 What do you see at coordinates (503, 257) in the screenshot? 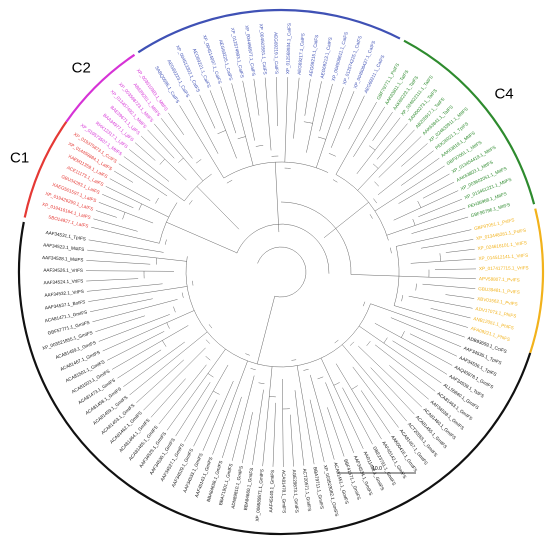
I see `leaf-label: XP_014512141.1_VrIFS` at bounding box center [503, 257].